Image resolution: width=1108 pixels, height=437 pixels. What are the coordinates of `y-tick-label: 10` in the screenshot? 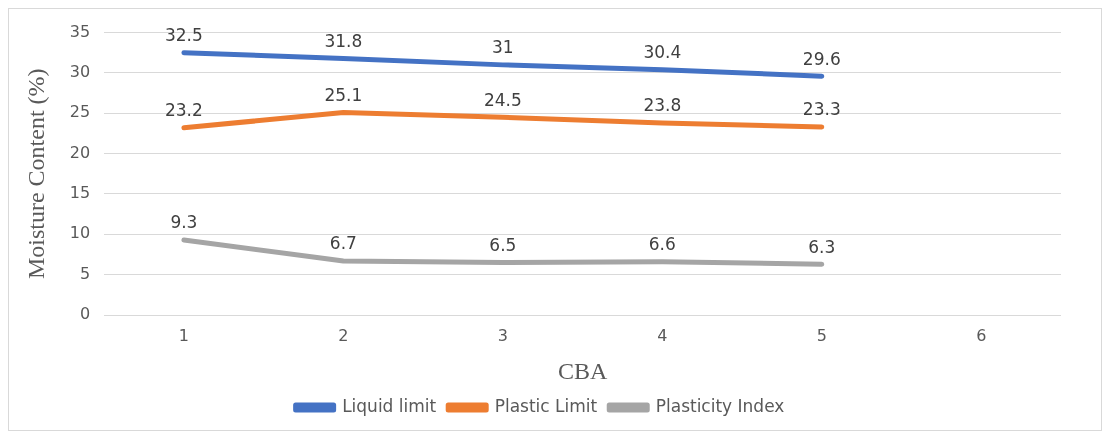 It's located at (80, 233).